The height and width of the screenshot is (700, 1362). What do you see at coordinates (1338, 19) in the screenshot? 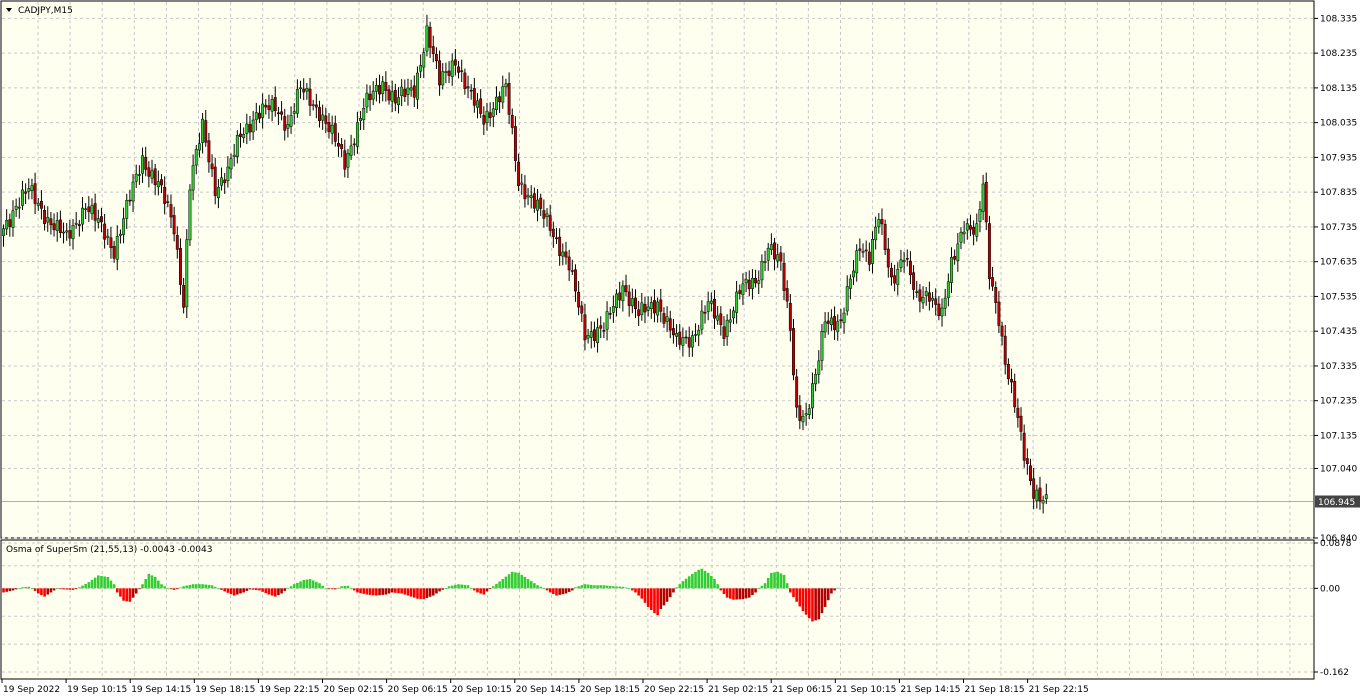
I see `price-tick-label: 108.335` at bounding box center [1338, 19].